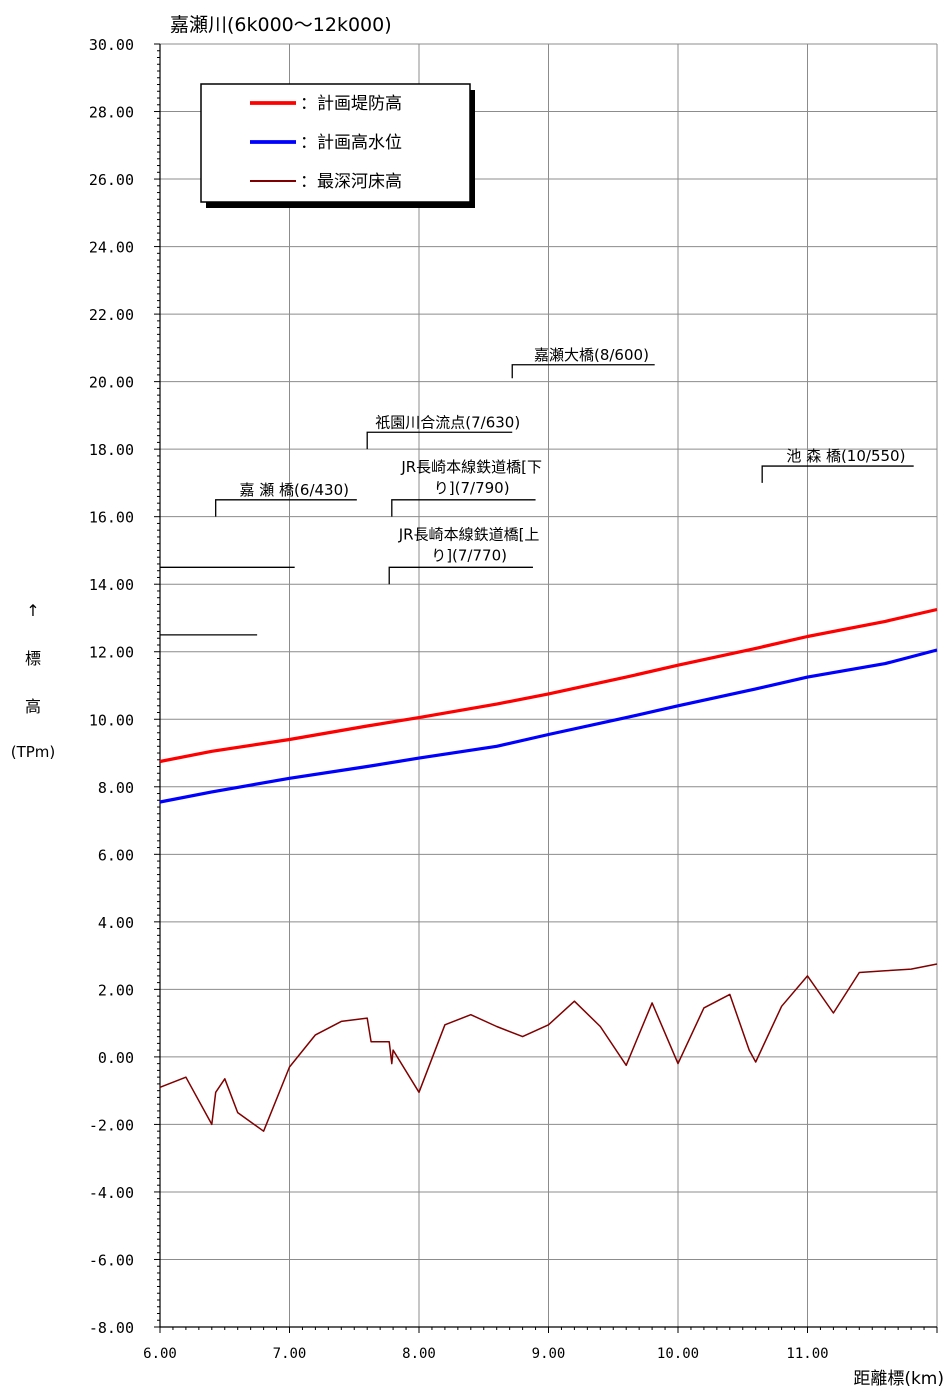 This screenshot has width=949, height=1392. I want to click on x-tick-label: 6.00, so click(160, 1354).